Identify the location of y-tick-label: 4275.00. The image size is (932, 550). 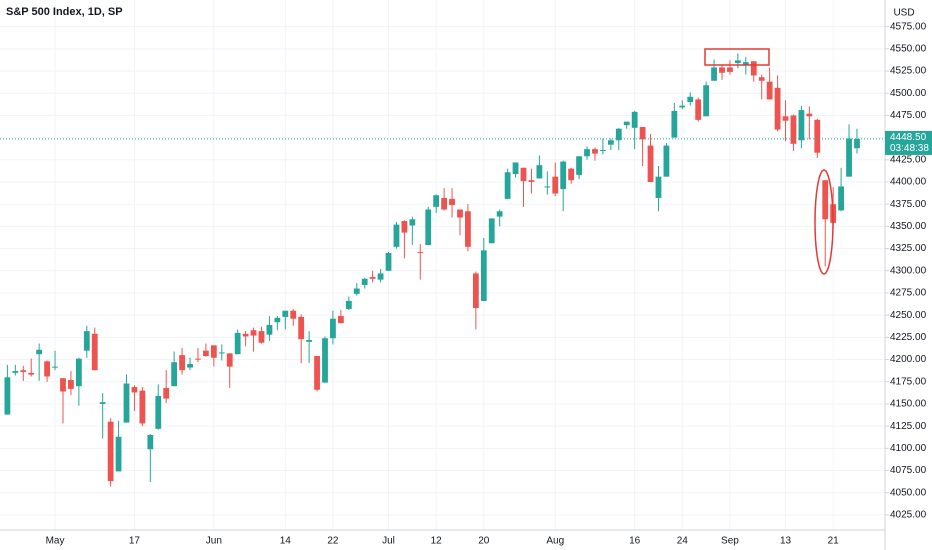
(908, 293).